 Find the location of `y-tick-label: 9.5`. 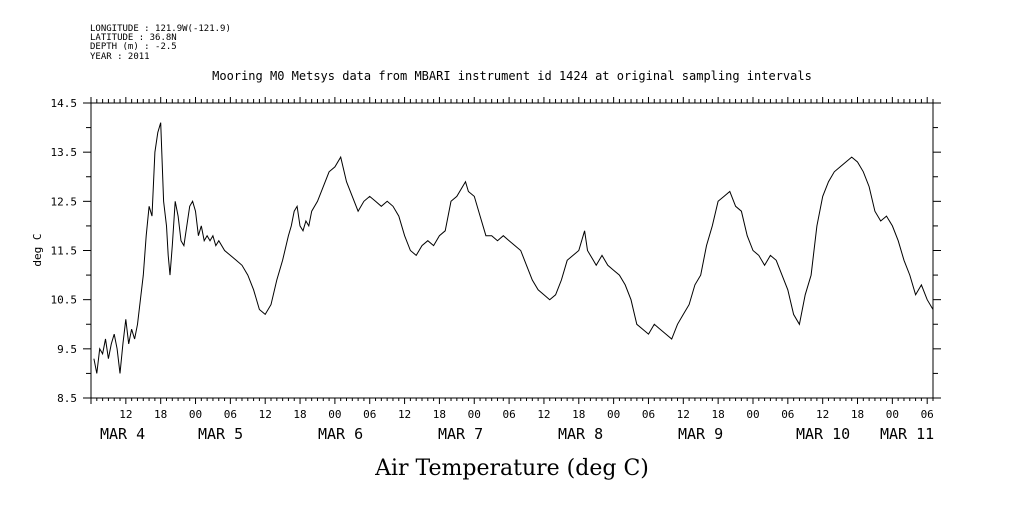

y-tick-label: 9.5 is located at coordinates (67, 349).